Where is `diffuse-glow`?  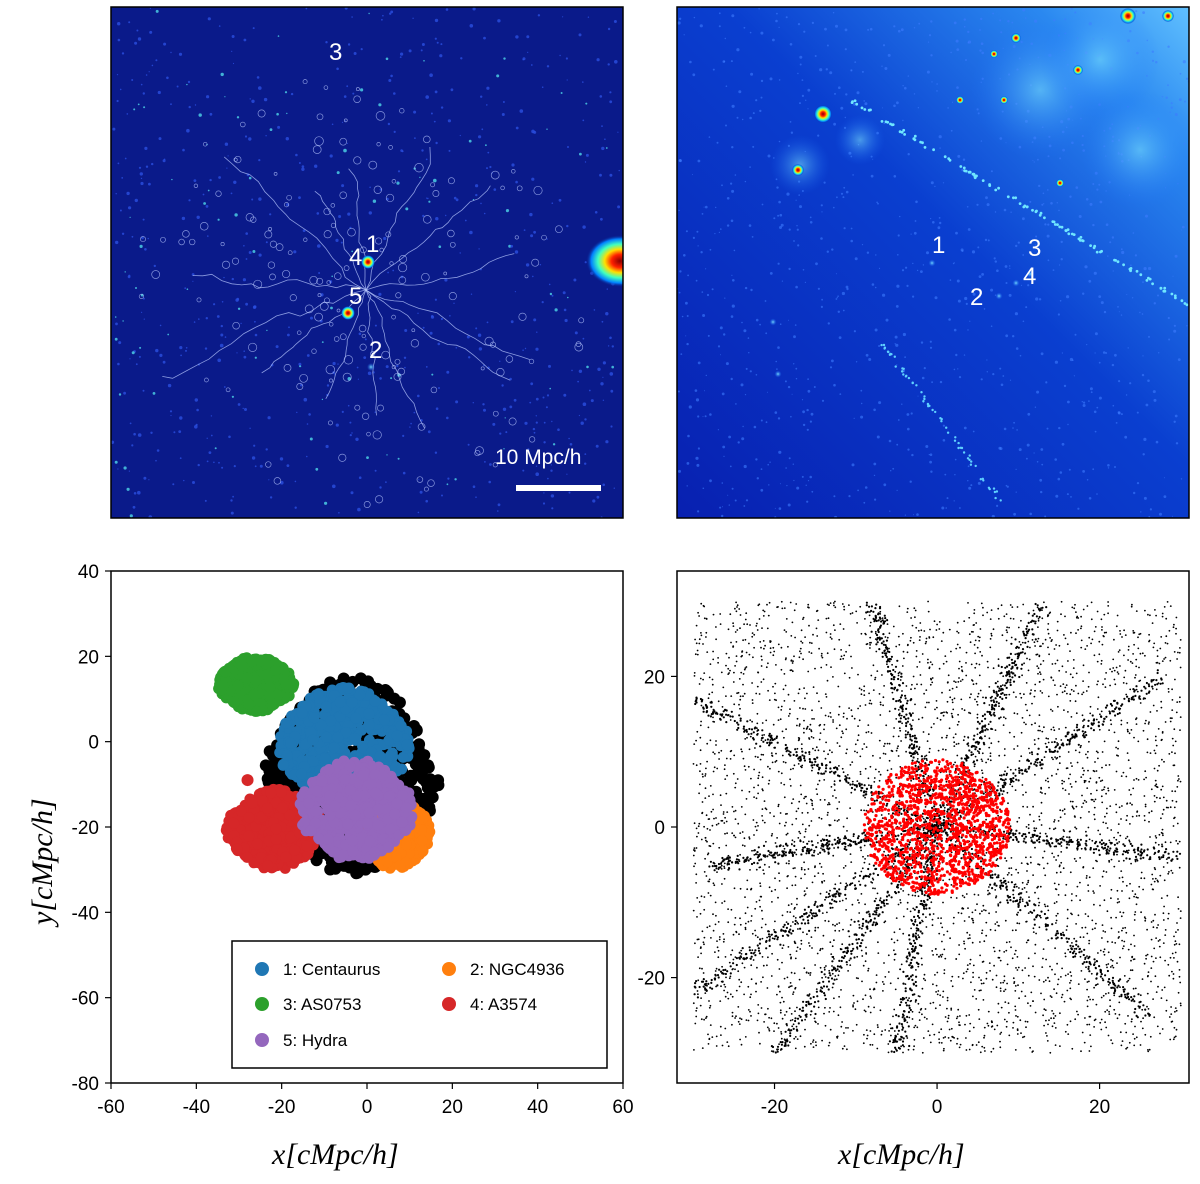 diffuse-glow is located at coordinates (1134, 150).